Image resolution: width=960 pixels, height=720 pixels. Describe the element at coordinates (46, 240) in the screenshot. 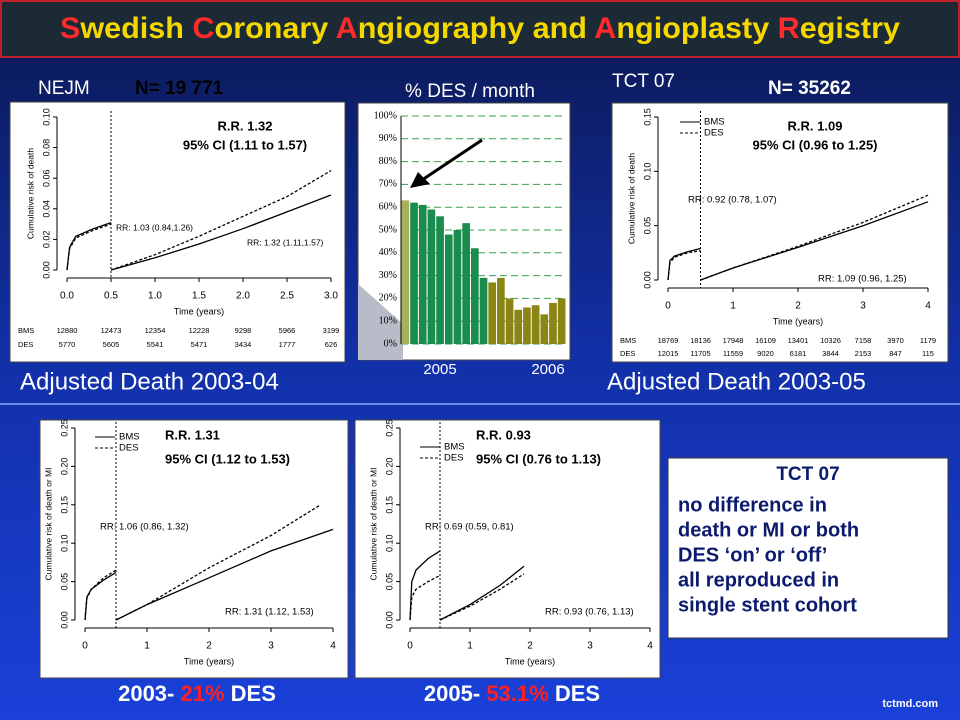

I see `y-tick-label: 0.02` at that location.